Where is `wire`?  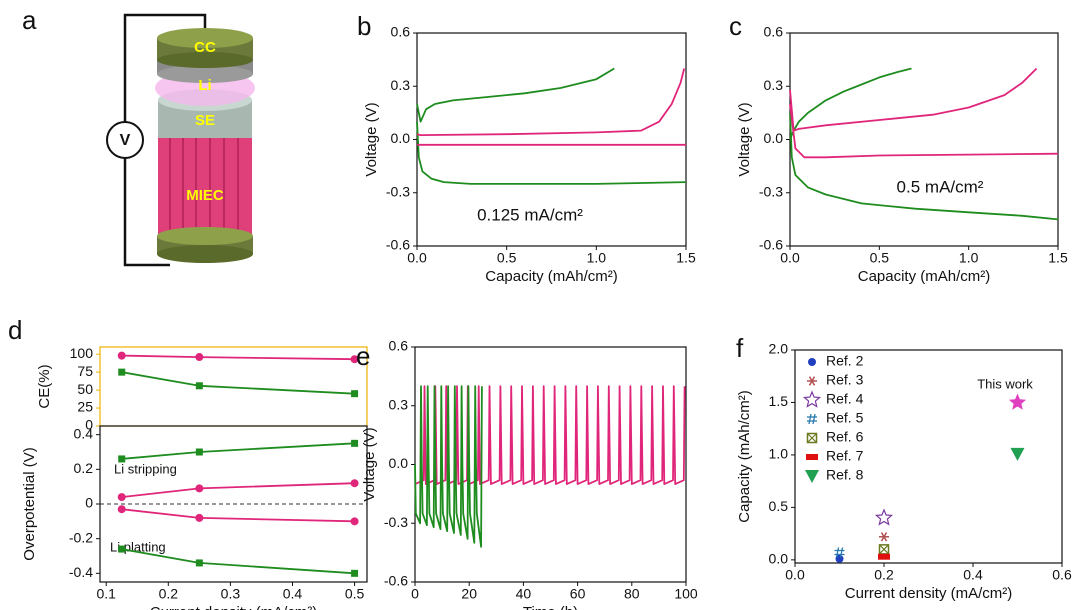 wire is located at coordinates (165, 140).